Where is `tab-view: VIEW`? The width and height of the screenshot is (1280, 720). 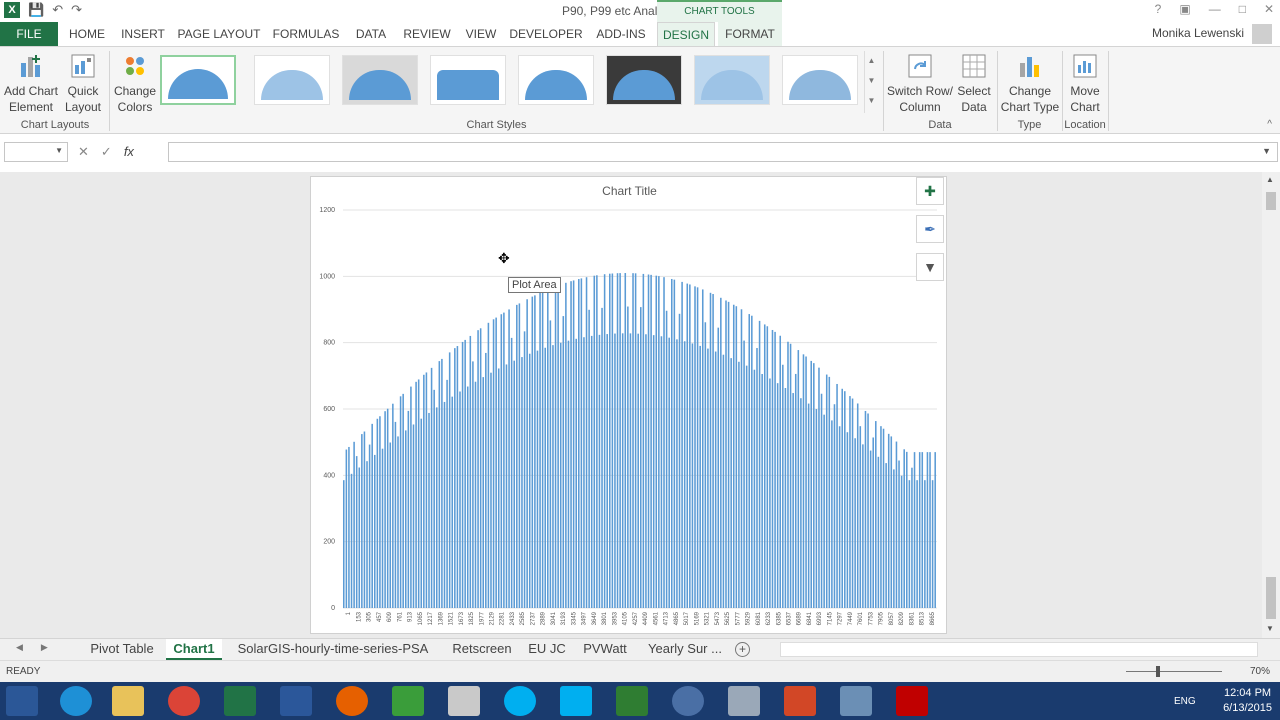 tab-view: VIEW is located at coordinates (481, 34).